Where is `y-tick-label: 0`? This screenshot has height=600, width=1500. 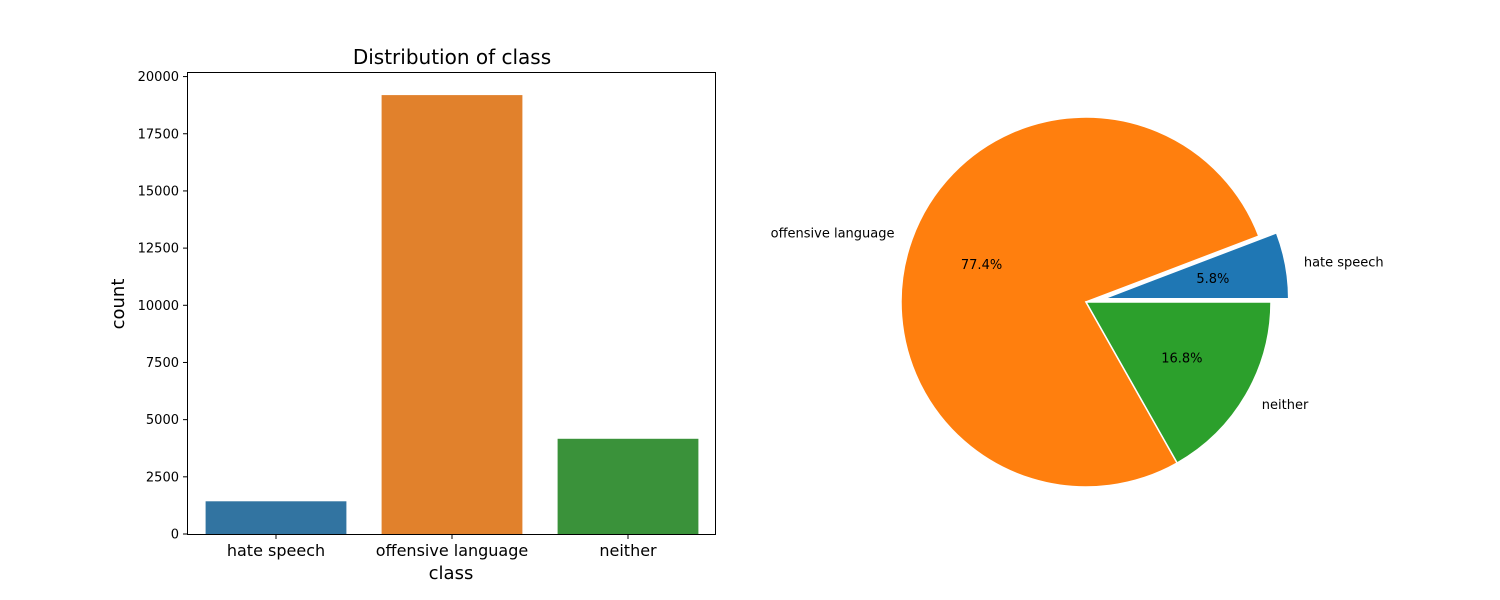
y-tick-label: 0 is located at coordinates (175, 535).